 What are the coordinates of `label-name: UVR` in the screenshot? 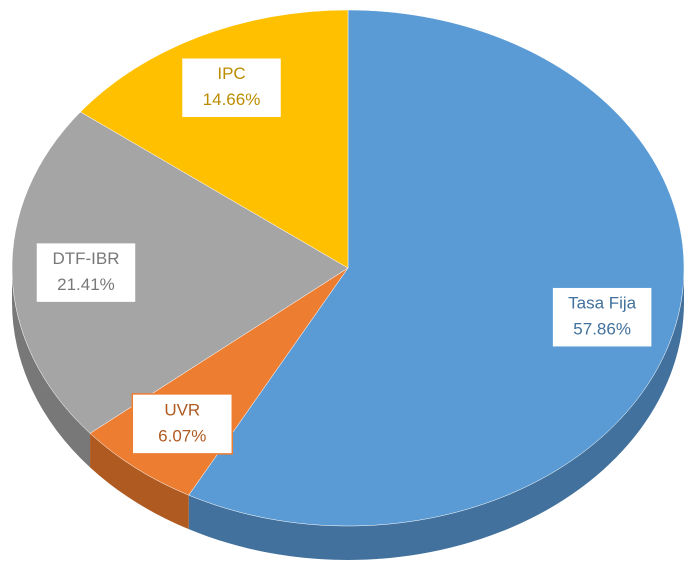 It's located at (182, 409).